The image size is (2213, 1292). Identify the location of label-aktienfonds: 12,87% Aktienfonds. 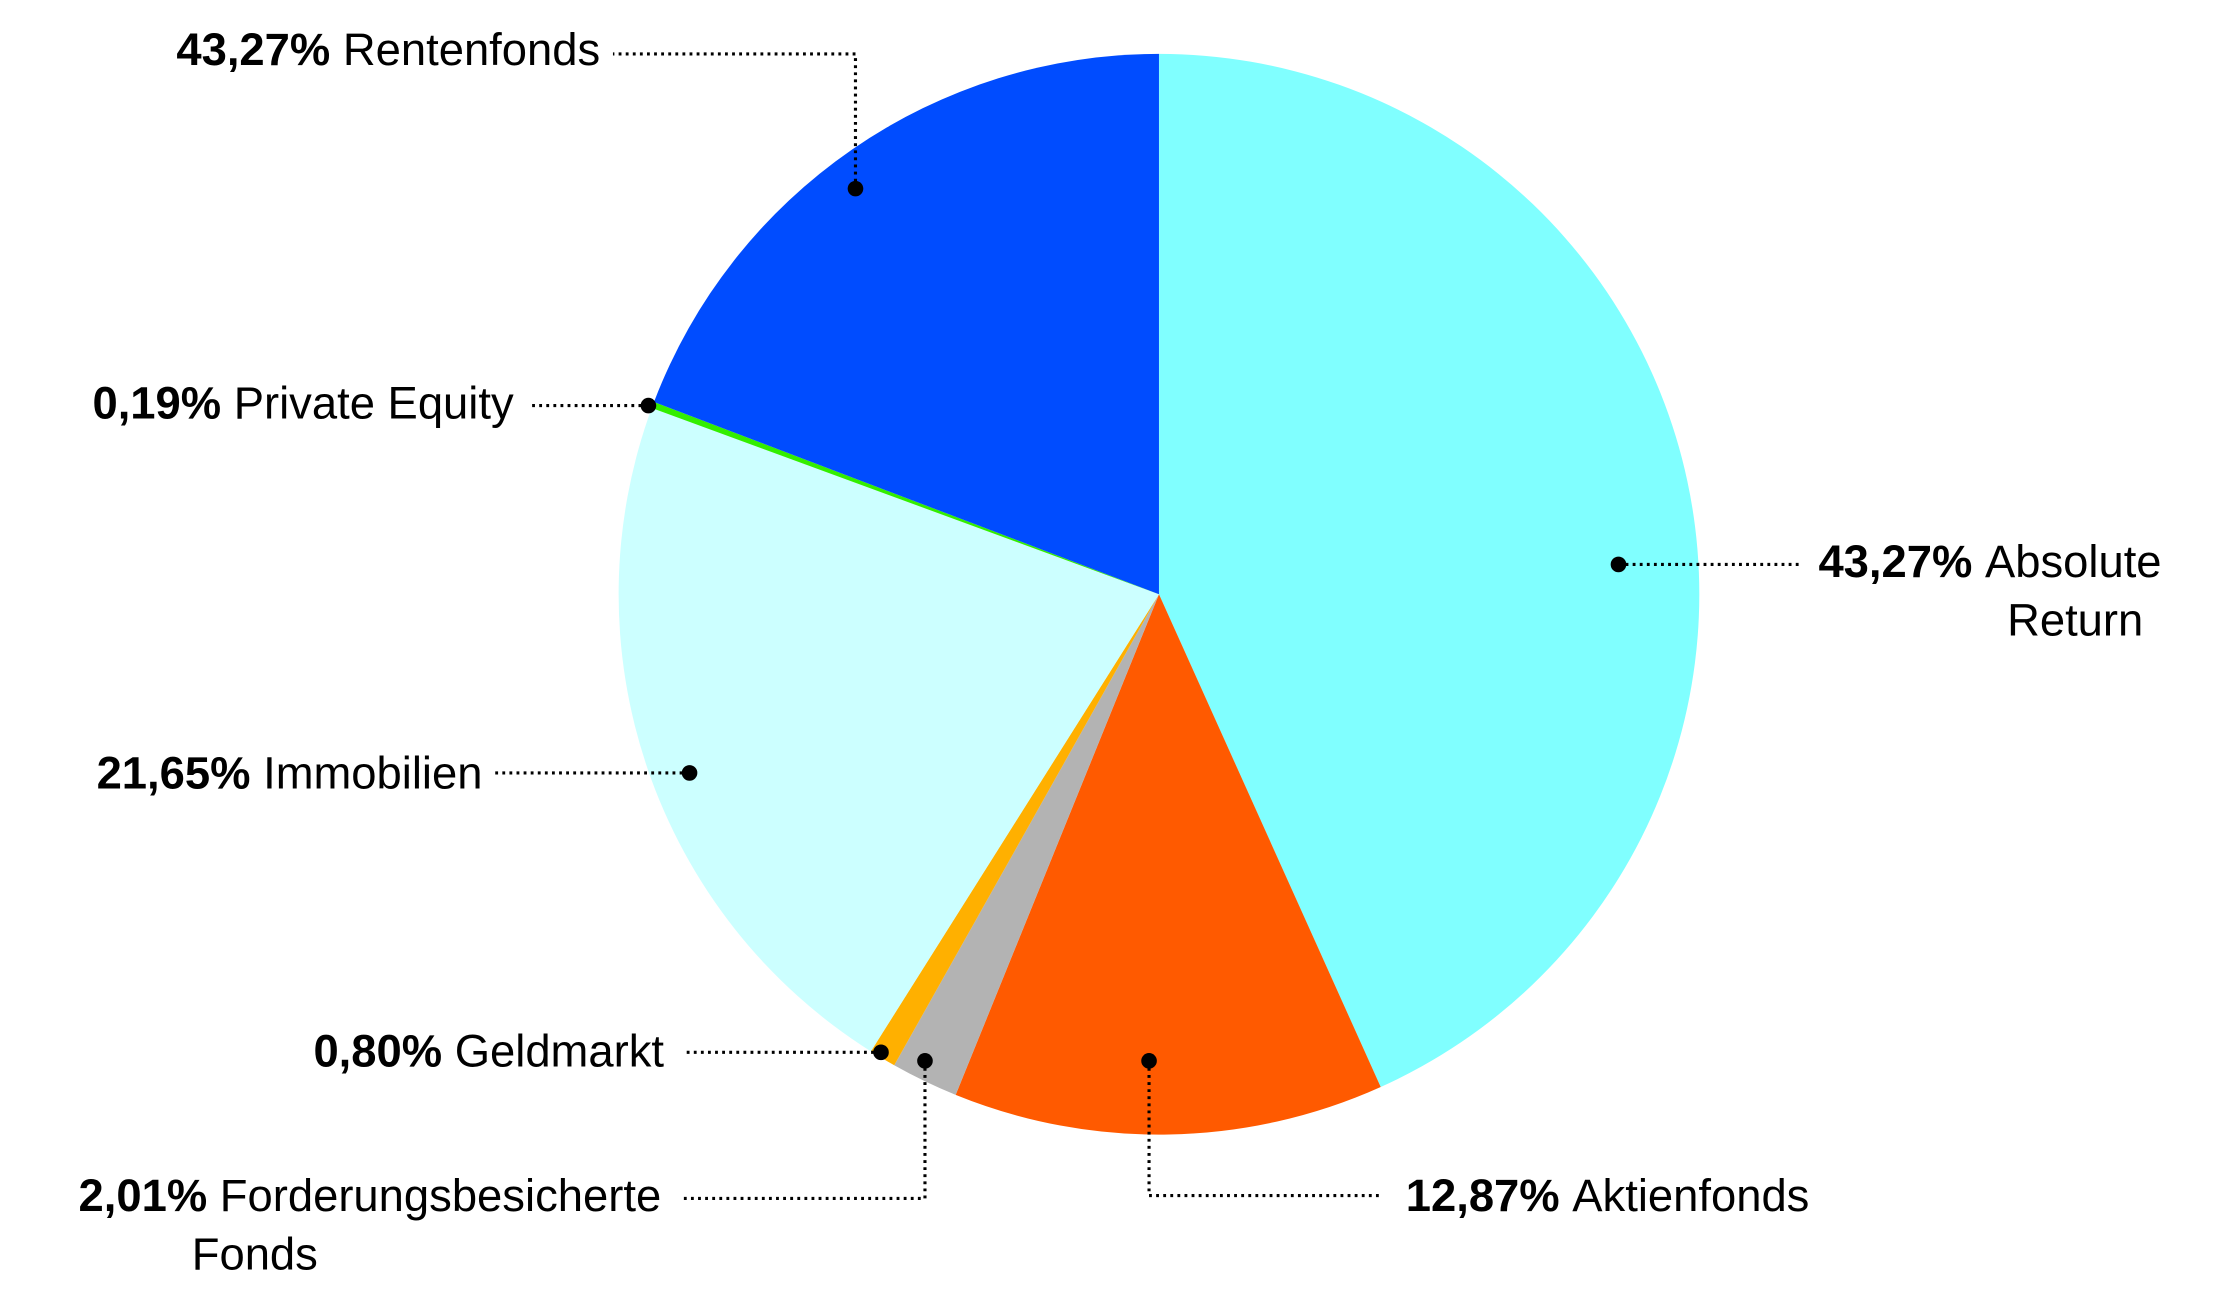
(1475, 1137).